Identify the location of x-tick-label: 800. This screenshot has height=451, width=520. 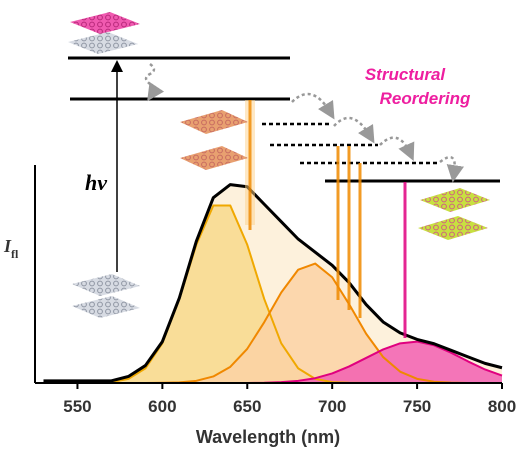
(502, 406).